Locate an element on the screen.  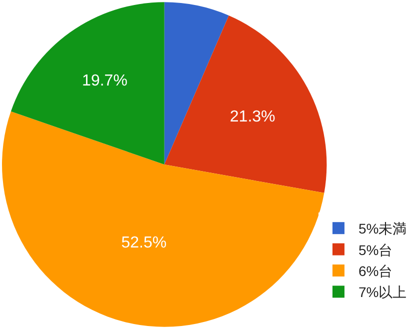
data-label: 19.7% is located at coordinates (105, 81).